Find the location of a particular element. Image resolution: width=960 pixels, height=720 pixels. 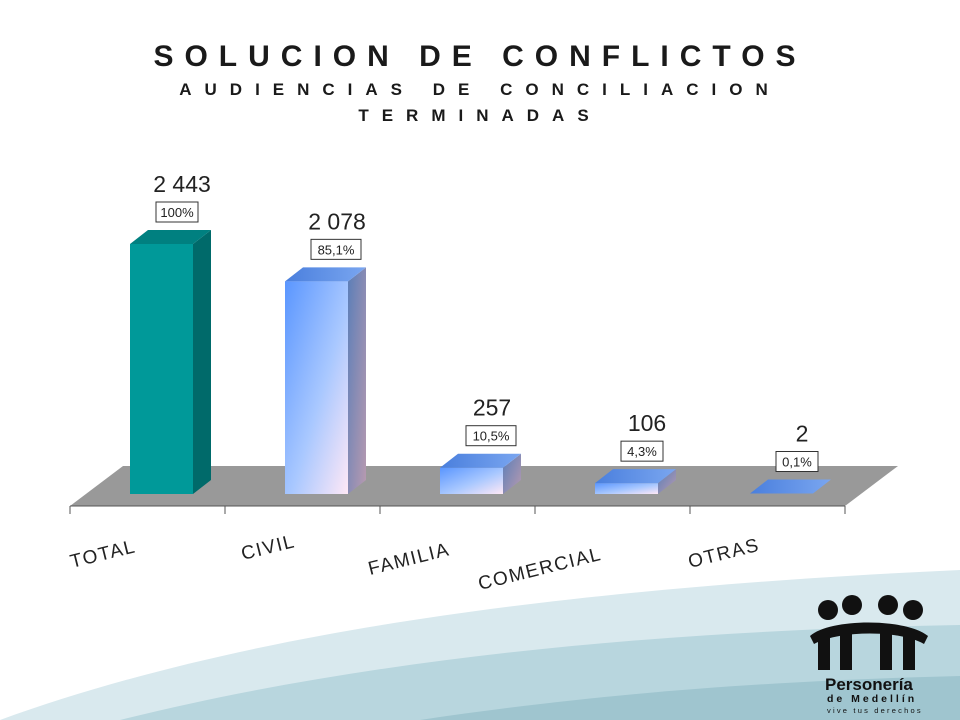

bar-comercial is located at coordinates (635, 481).